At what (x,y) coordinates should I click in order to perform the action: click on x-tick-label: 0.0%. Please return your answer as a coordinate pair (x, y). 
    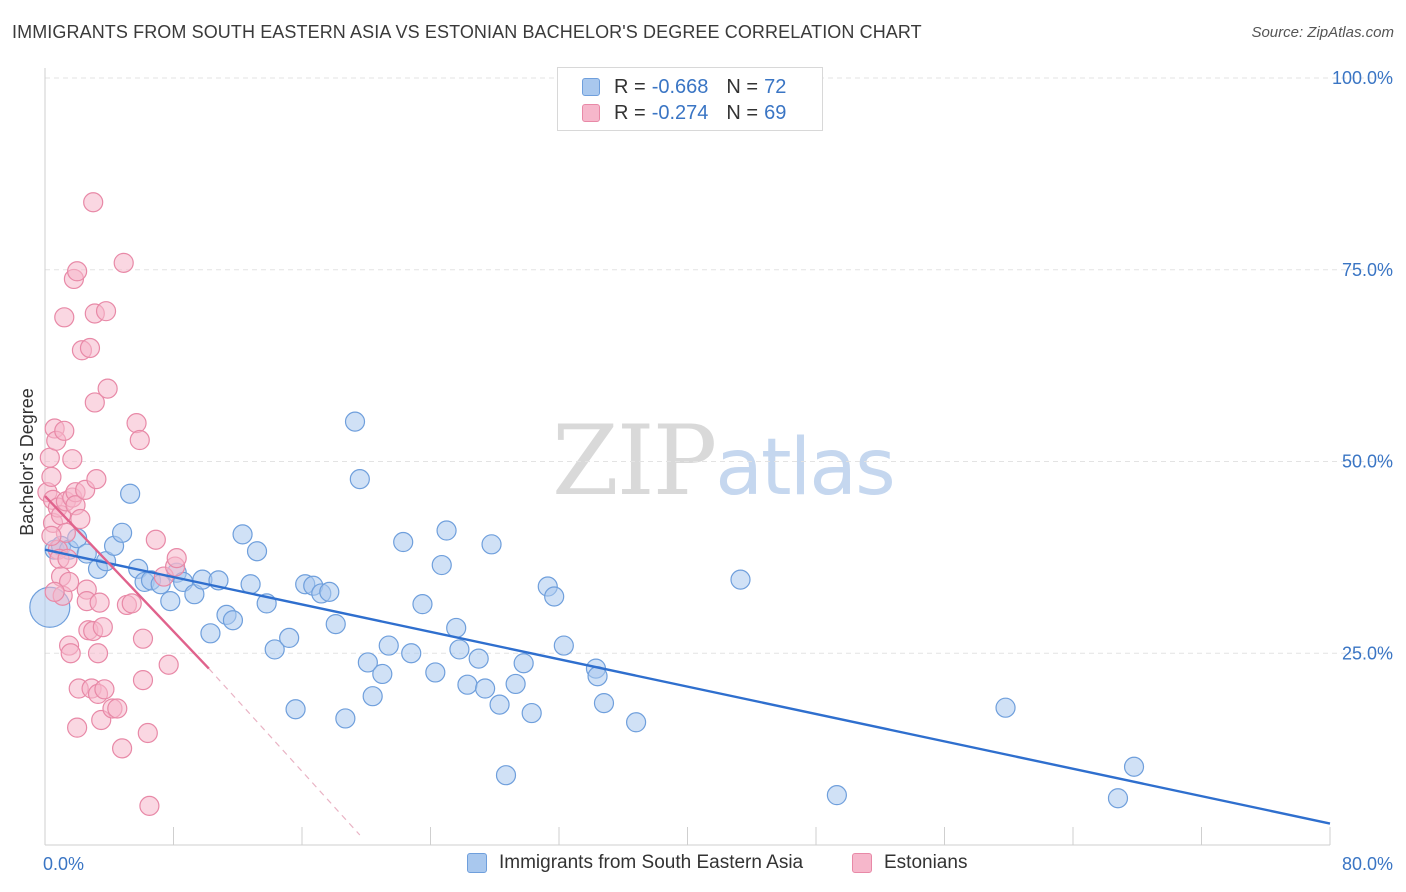
    Looking at the image, I should click on (63, 864).